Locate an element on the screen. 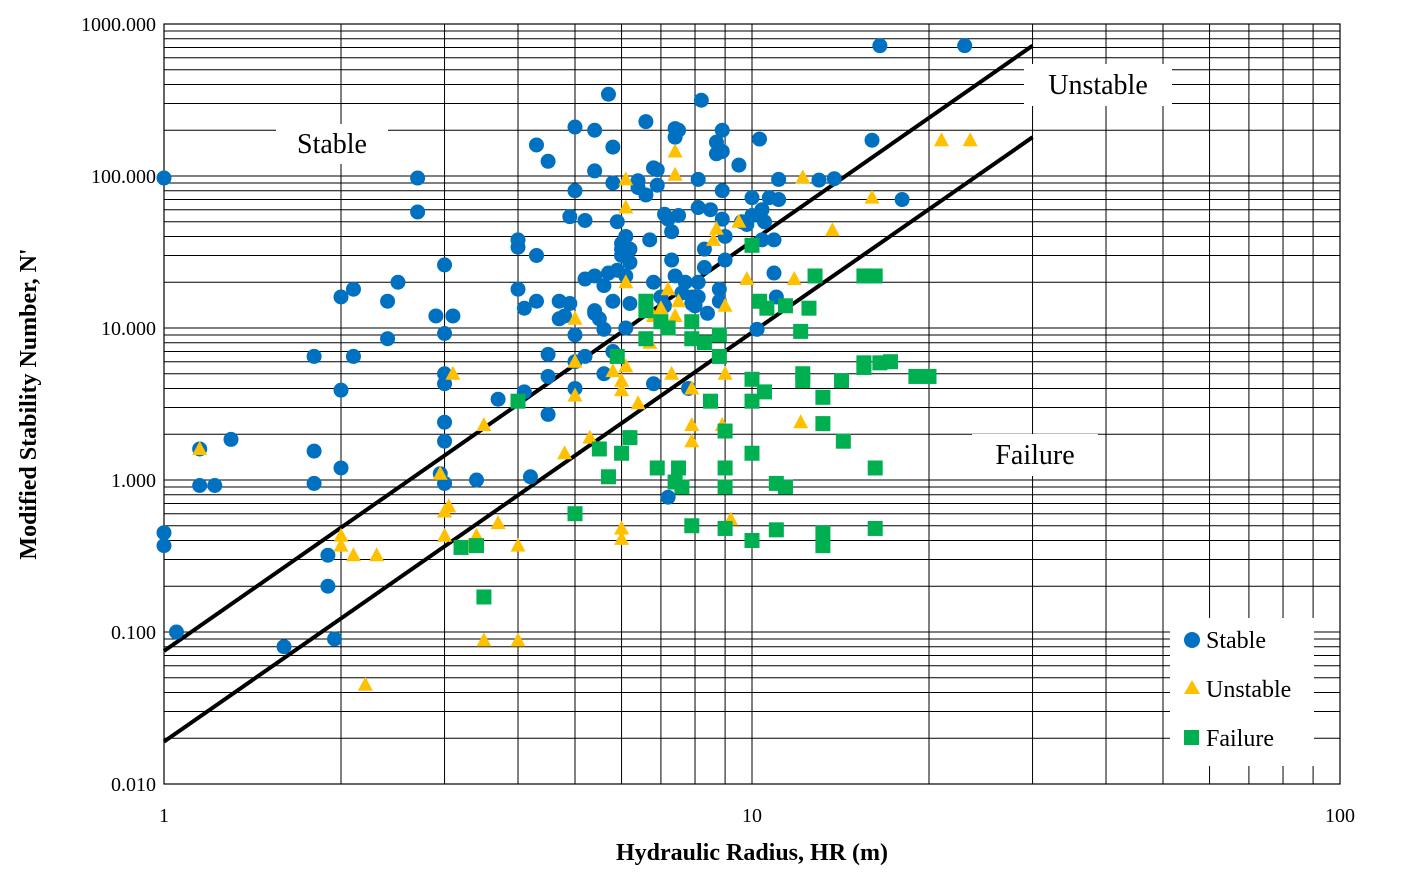 The width and height of the screenshot is (1406, 889). legend-item-unstable: Unstable is located at coordinates (1237, 690).